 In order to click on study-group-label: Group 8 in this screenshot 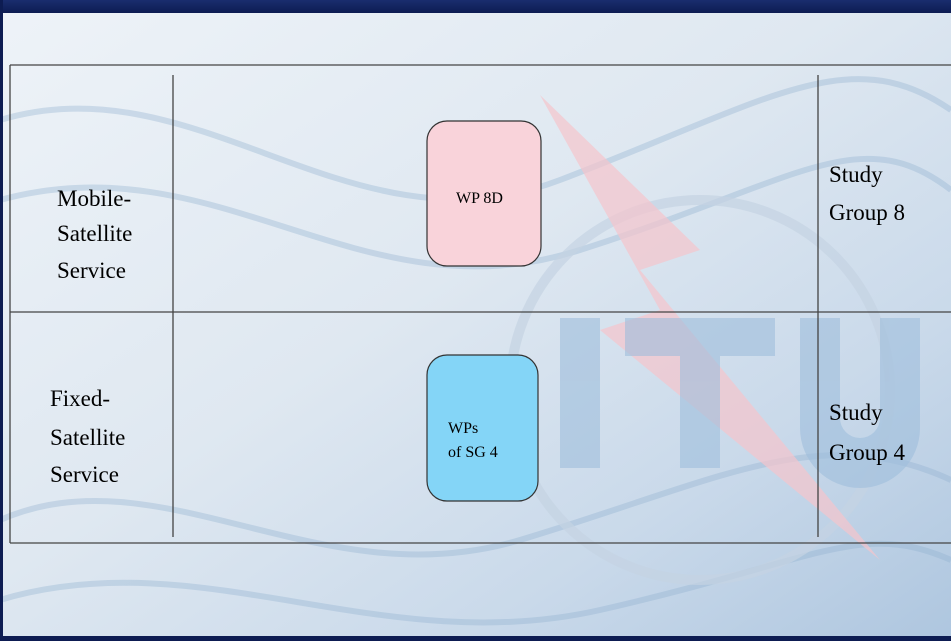, I will do `click(867, 212)`.